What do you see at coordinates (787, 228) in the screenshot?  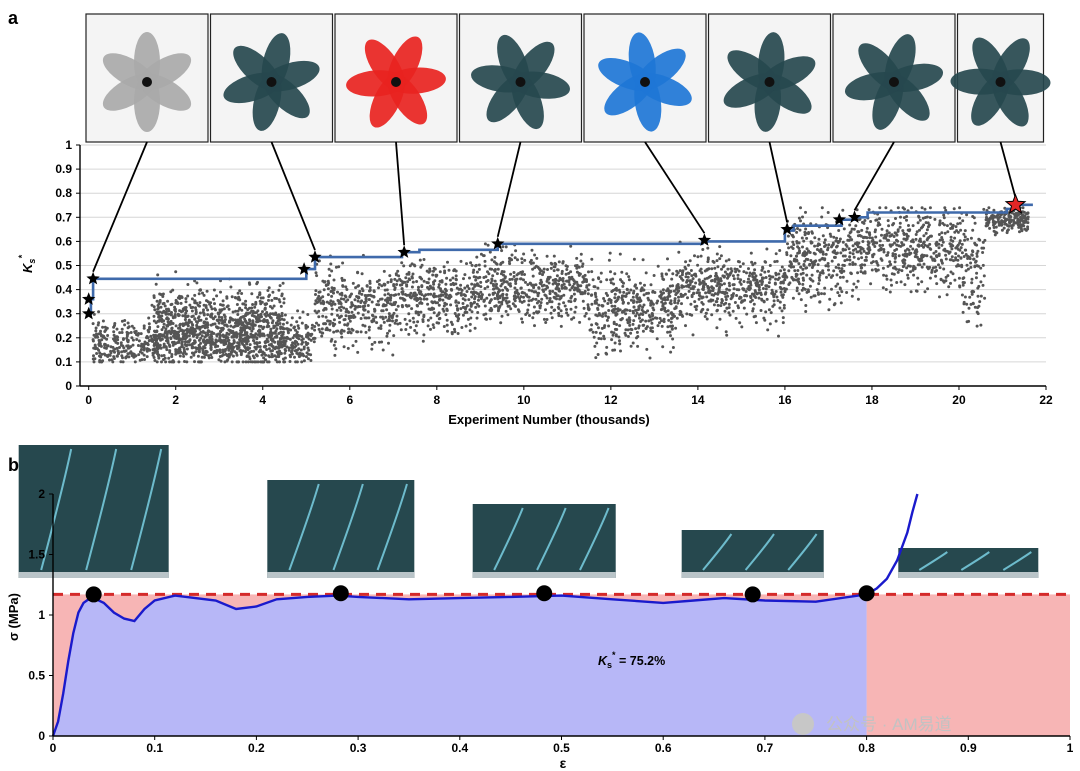 I see `star-marker` at bounding box center [787, 228].